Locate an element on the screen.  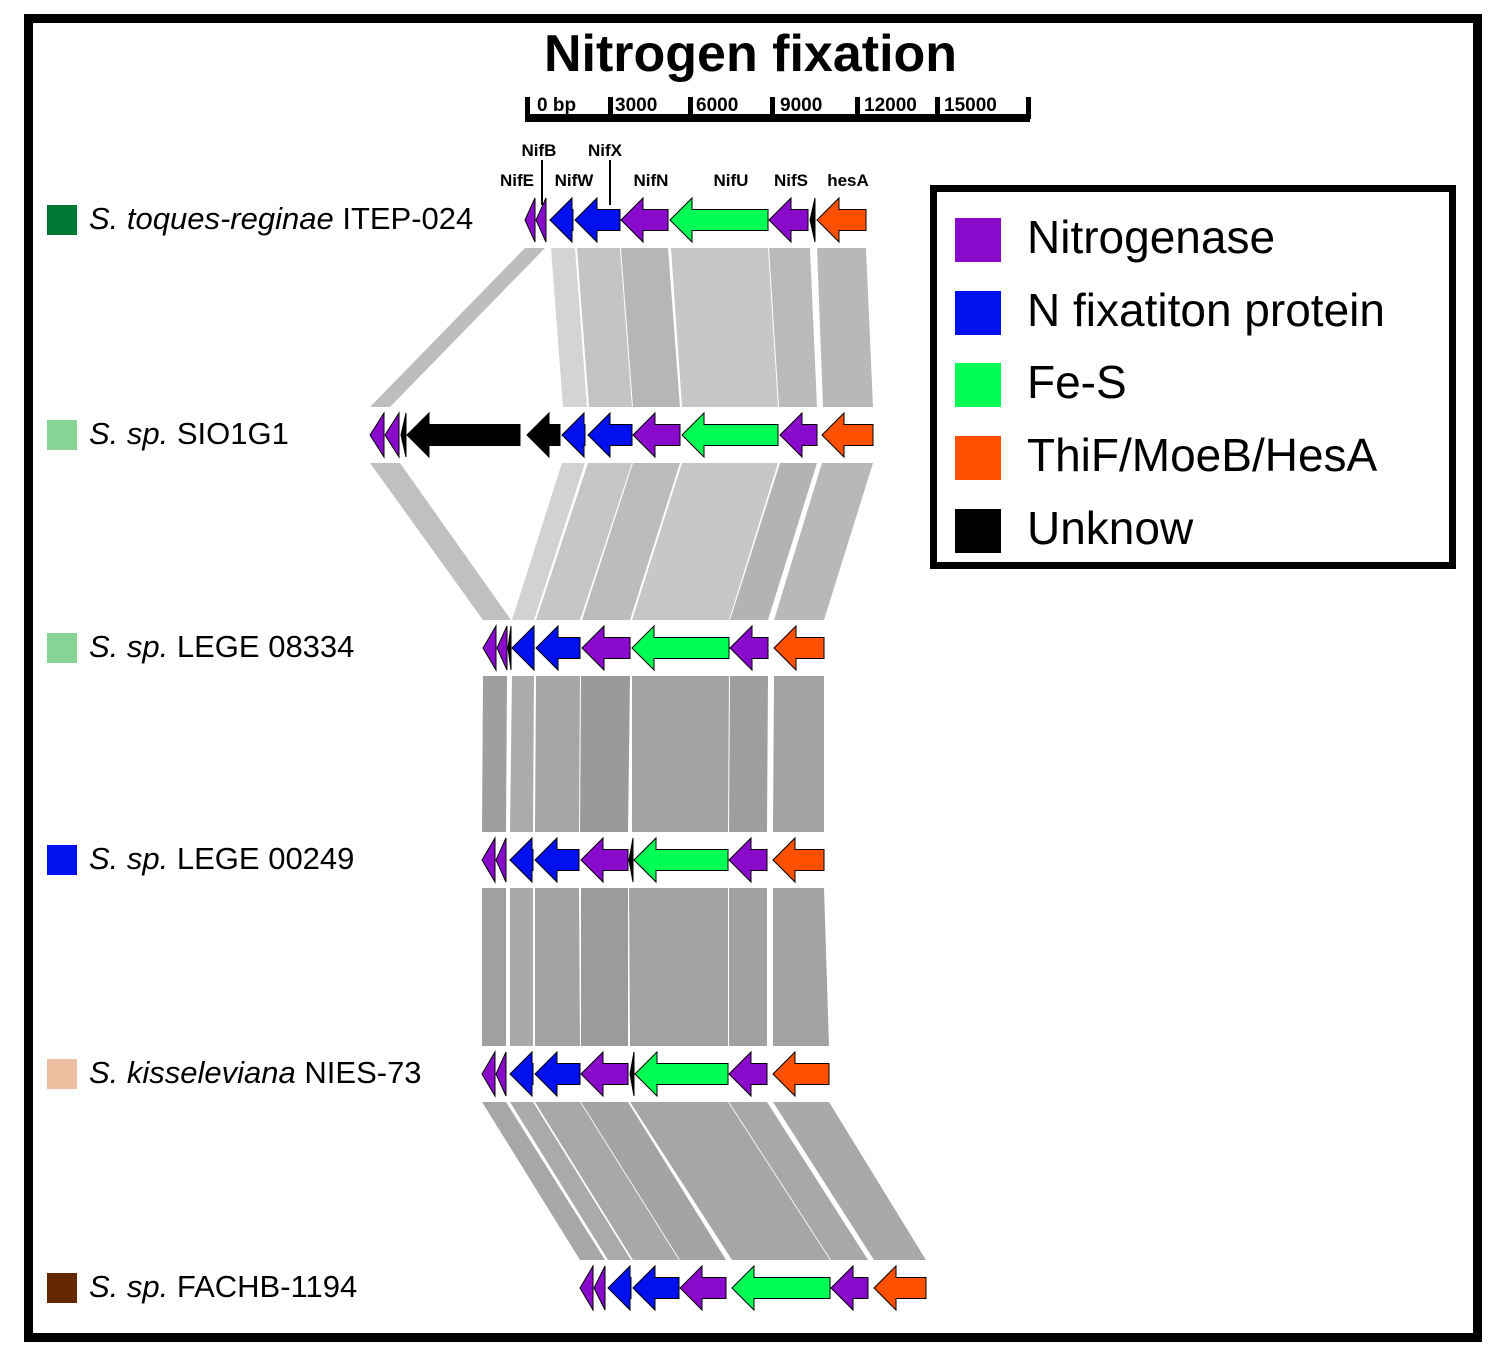
species-label: S. sp. LEGE 00249 is located at coordinates (221, 859).